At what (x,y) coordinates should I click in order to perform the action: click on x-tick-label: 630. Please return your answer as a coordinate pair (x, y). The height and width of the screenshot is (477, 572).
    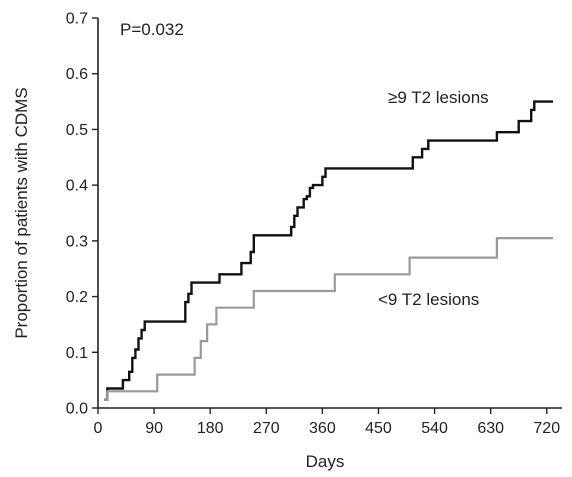
    Looking at the image, I should click on (490, 428).